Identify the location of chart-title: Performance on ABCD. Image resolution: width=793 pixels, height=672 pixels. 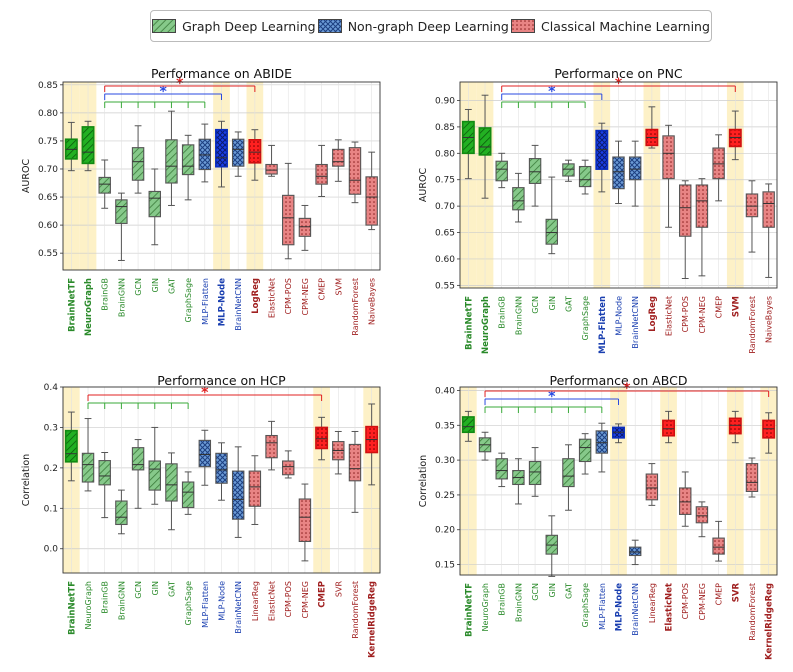
(619, 380).